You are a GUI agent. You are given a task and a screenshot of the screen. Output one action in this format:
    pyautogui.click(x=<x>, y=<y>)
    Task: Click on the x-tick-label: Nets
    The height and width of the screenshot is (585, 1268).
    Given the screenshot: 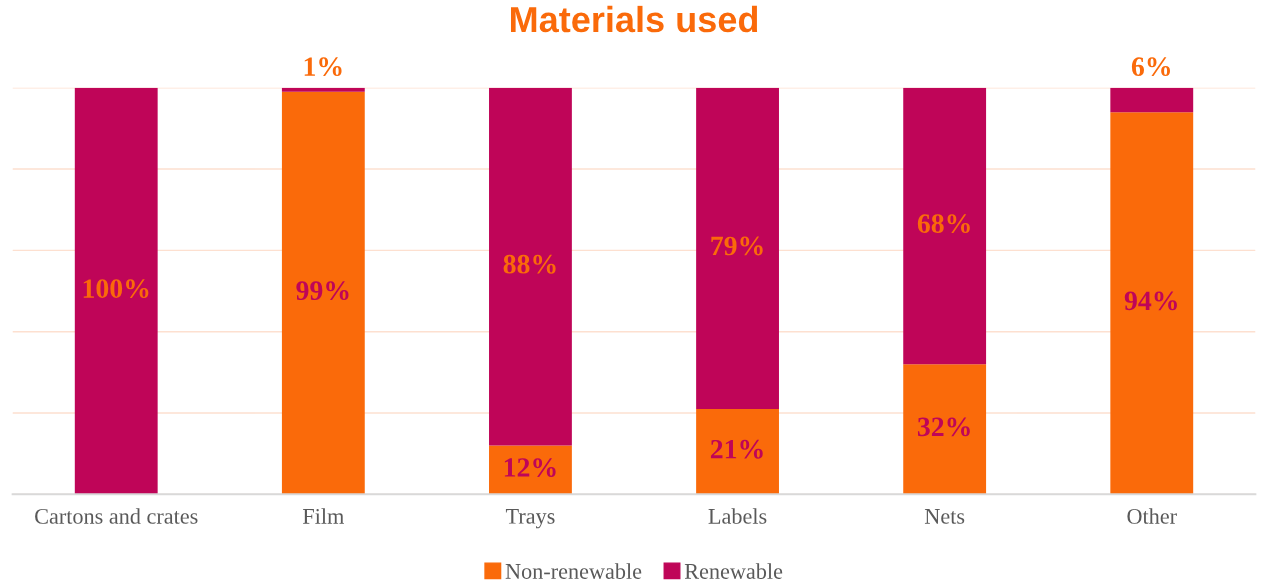 What is the action you would take?
    pyautogui.click(x=944, y=516)
    